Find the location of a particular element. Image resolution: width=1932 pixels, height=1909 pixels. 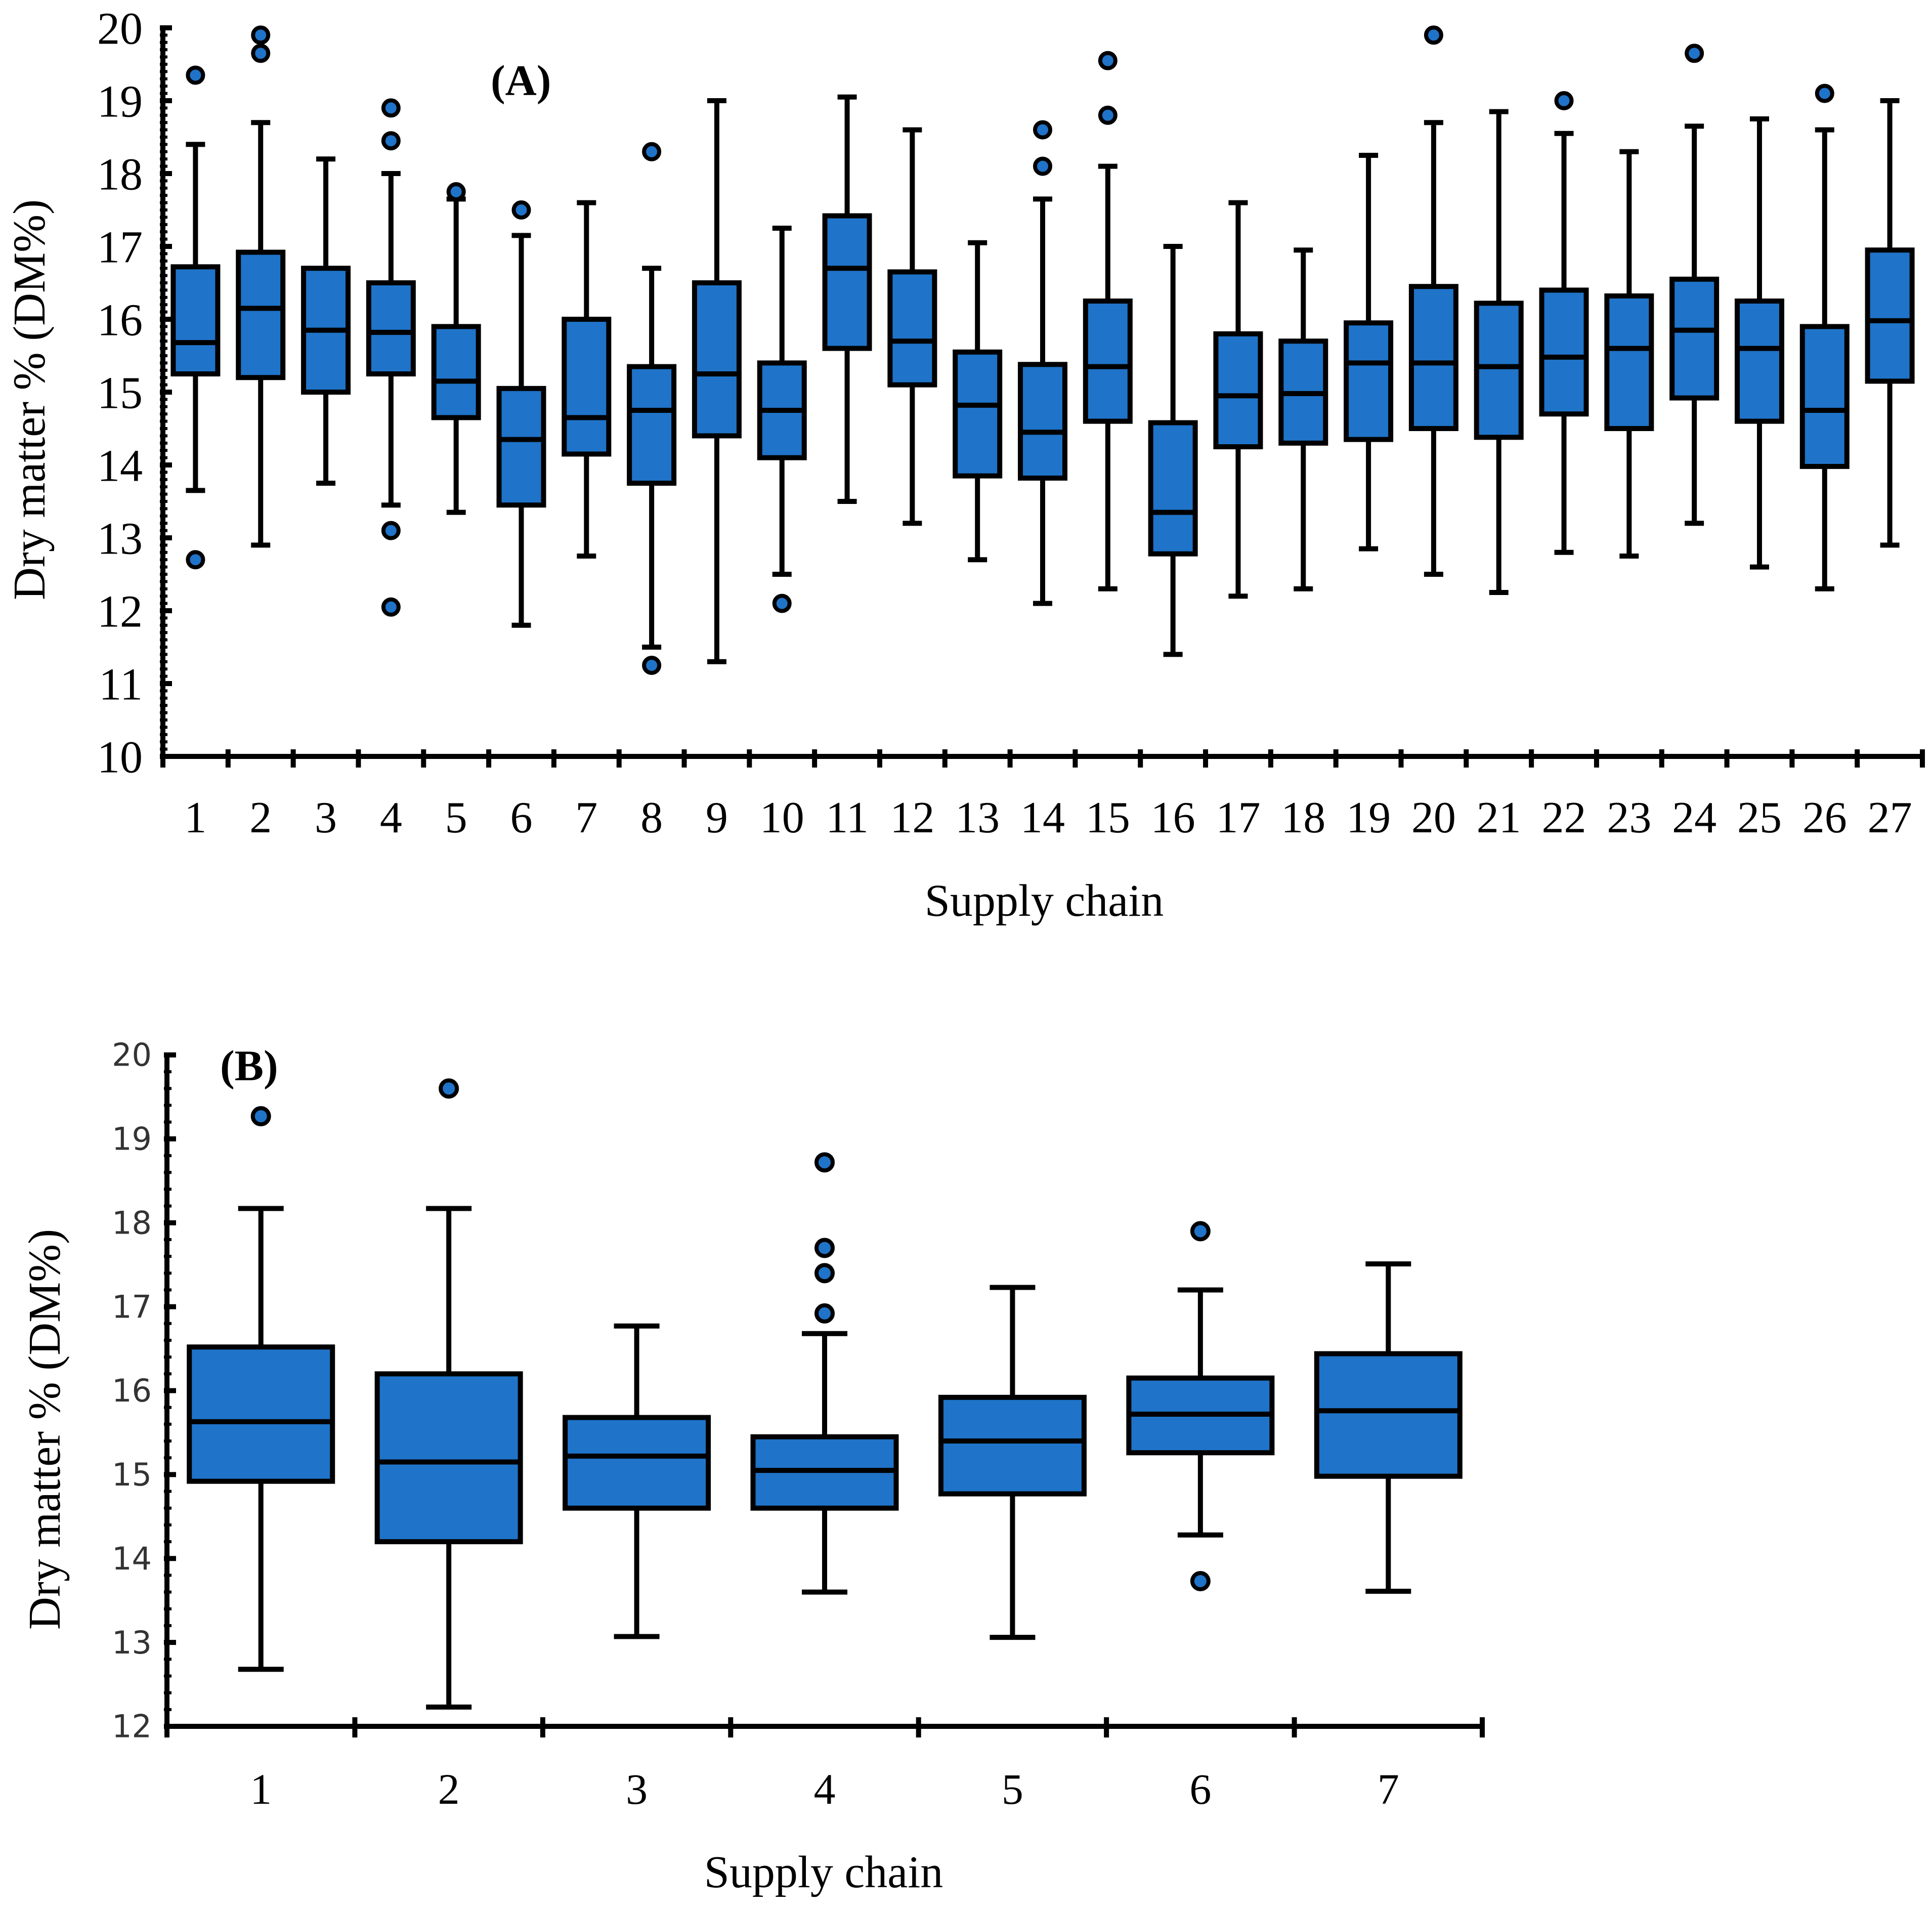

a-y-tick-label: 10 is located at coordinates (120, 758).